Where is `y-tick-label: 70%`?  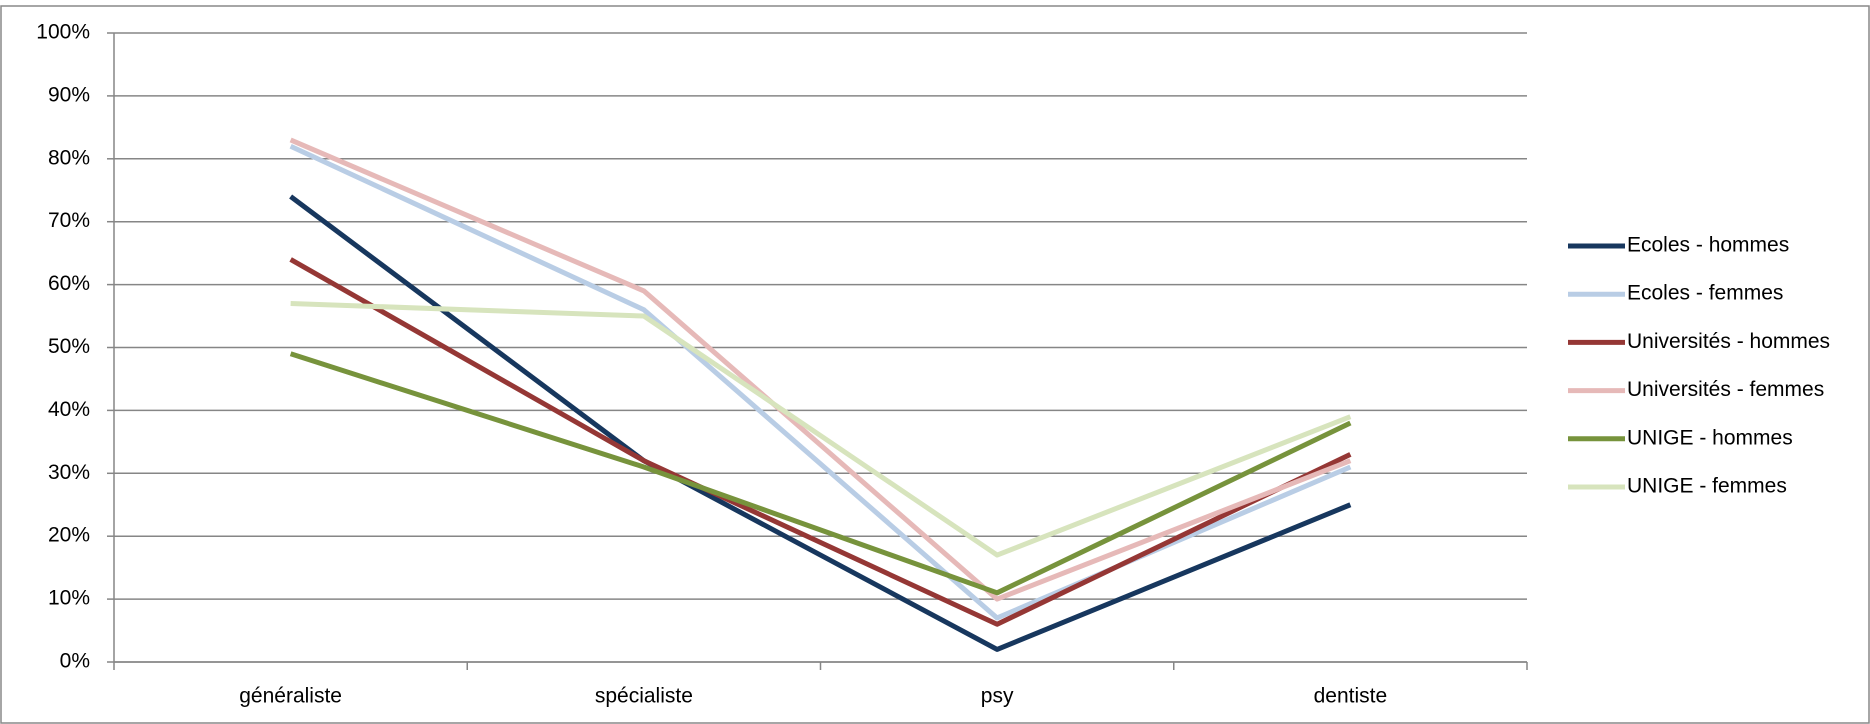
y-tick-label: 70% is located at coordinates (69, 220).